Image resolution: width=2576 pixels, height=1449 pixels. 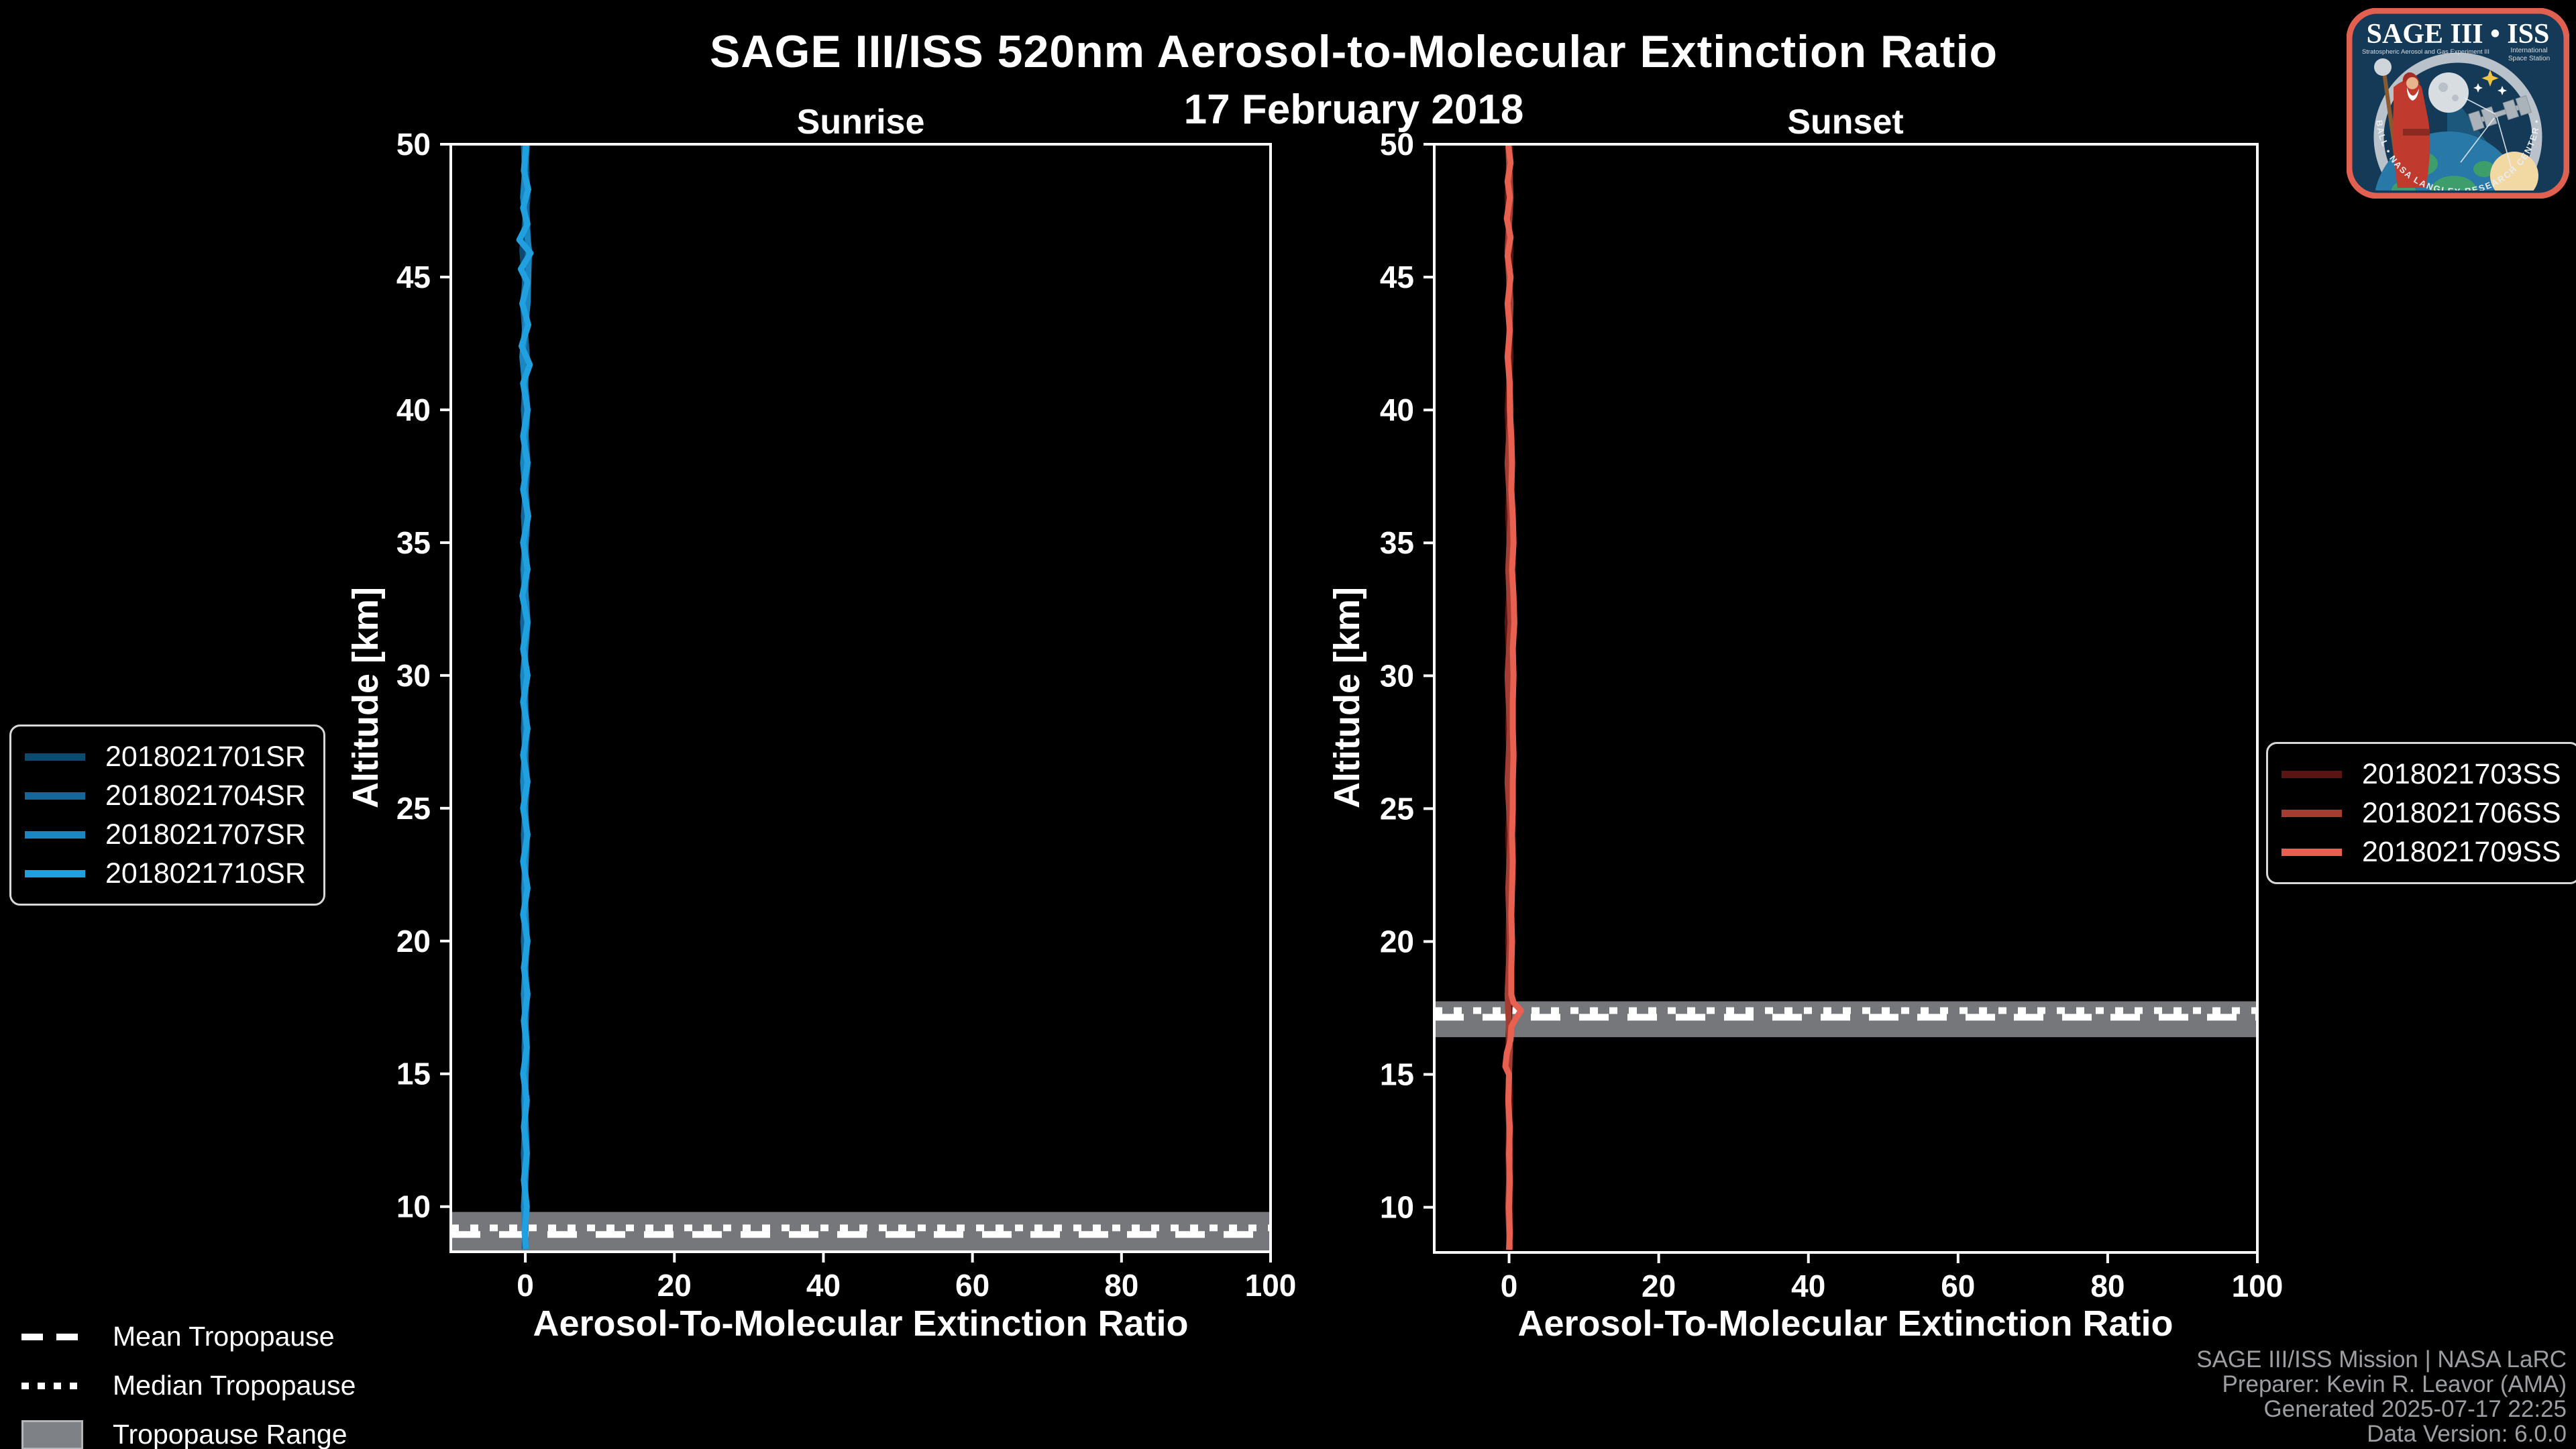 I want to click on legend-item-2018021709SS: 2018021709SS, so click(x=2421, y=852).